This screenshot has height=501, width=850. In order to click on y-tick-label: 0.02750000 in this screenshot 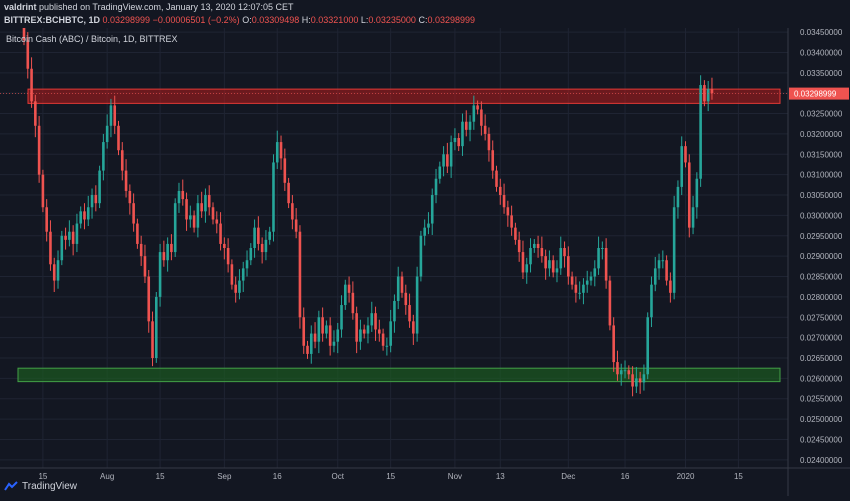, I will do `click(821, 317)`.